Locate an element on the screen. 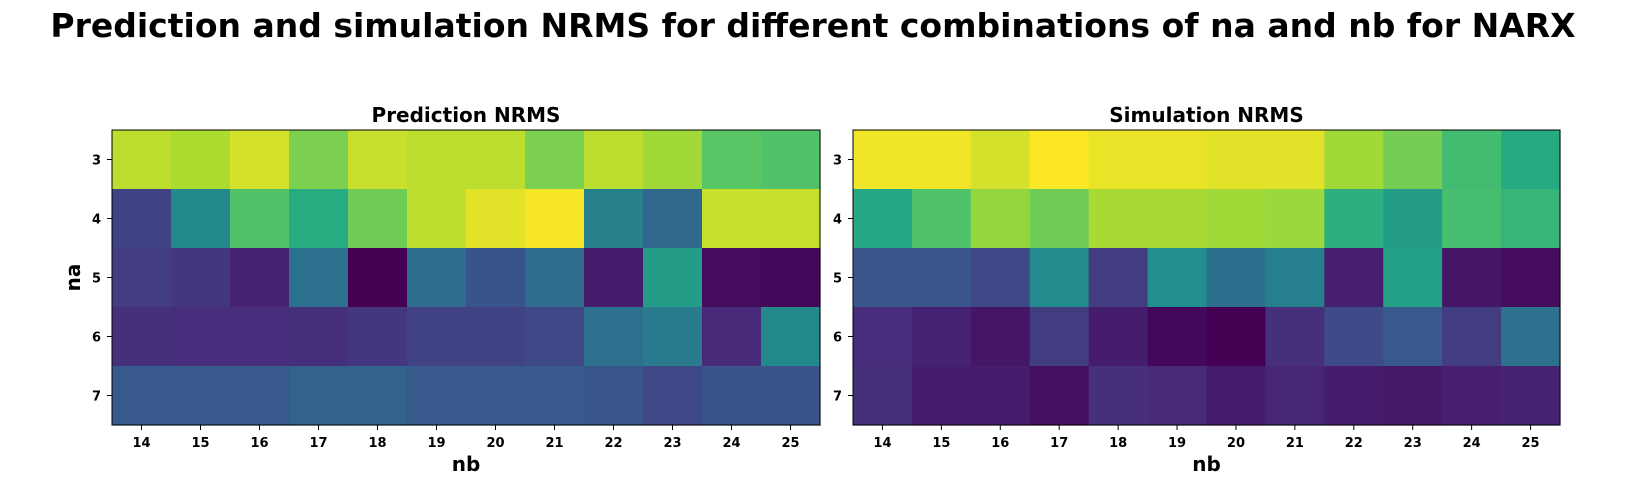  x-tick-label: 22 is located at coordinates (613, 443).